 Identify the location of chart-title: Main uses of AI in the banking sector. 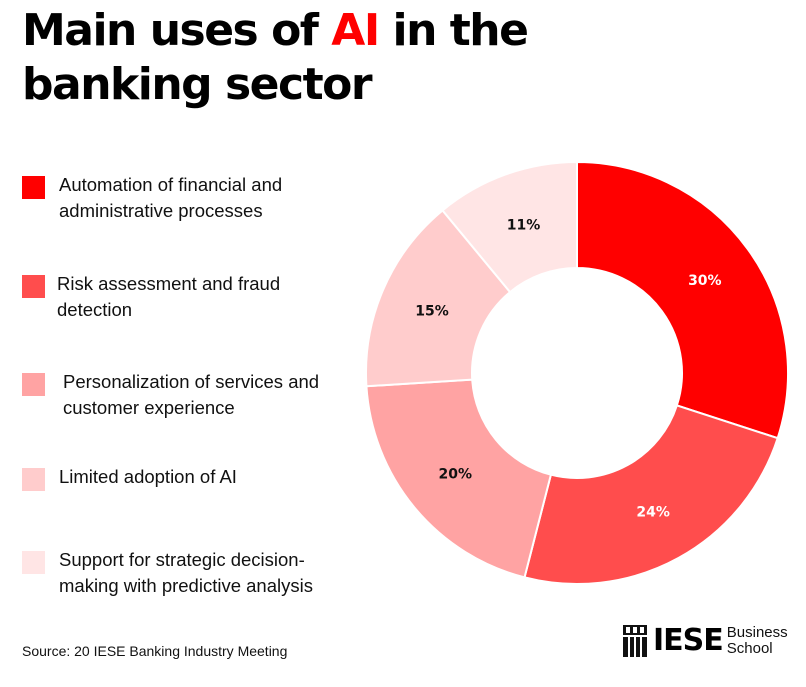
(322, 58).